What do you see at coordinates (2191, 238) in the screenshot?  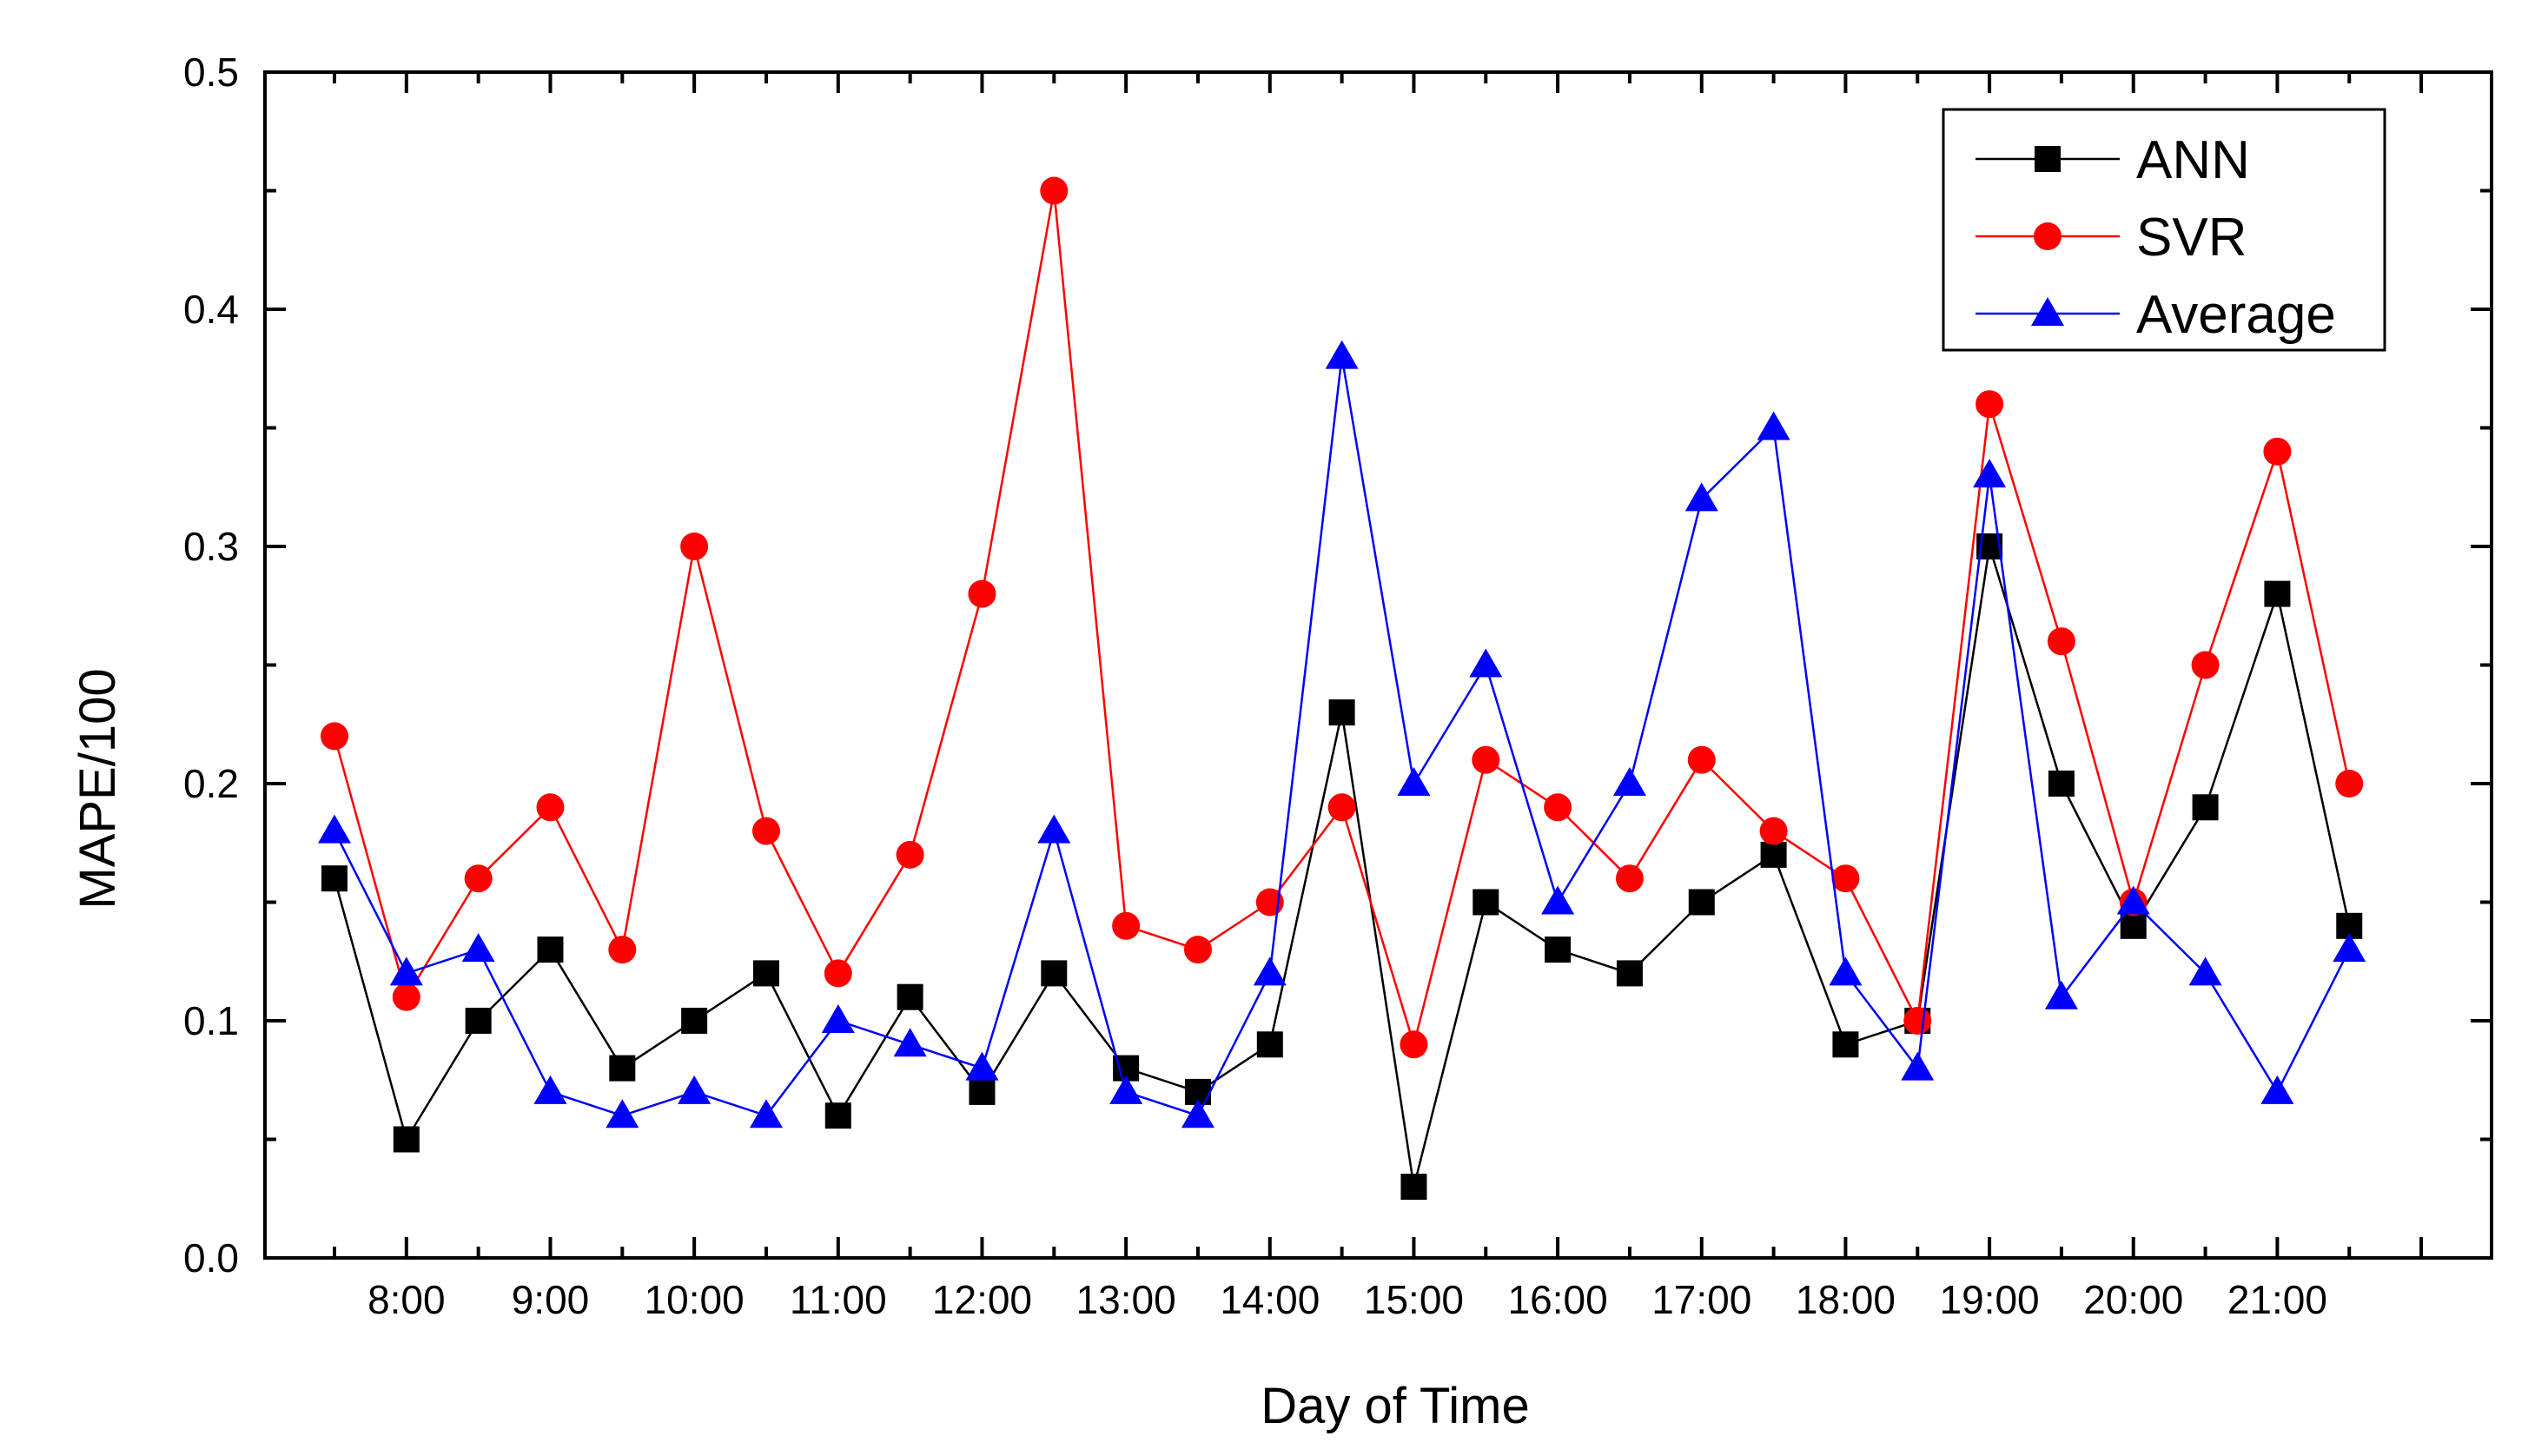 I see `legend-svr-label: SVR` at bounding box center [2191, 238].